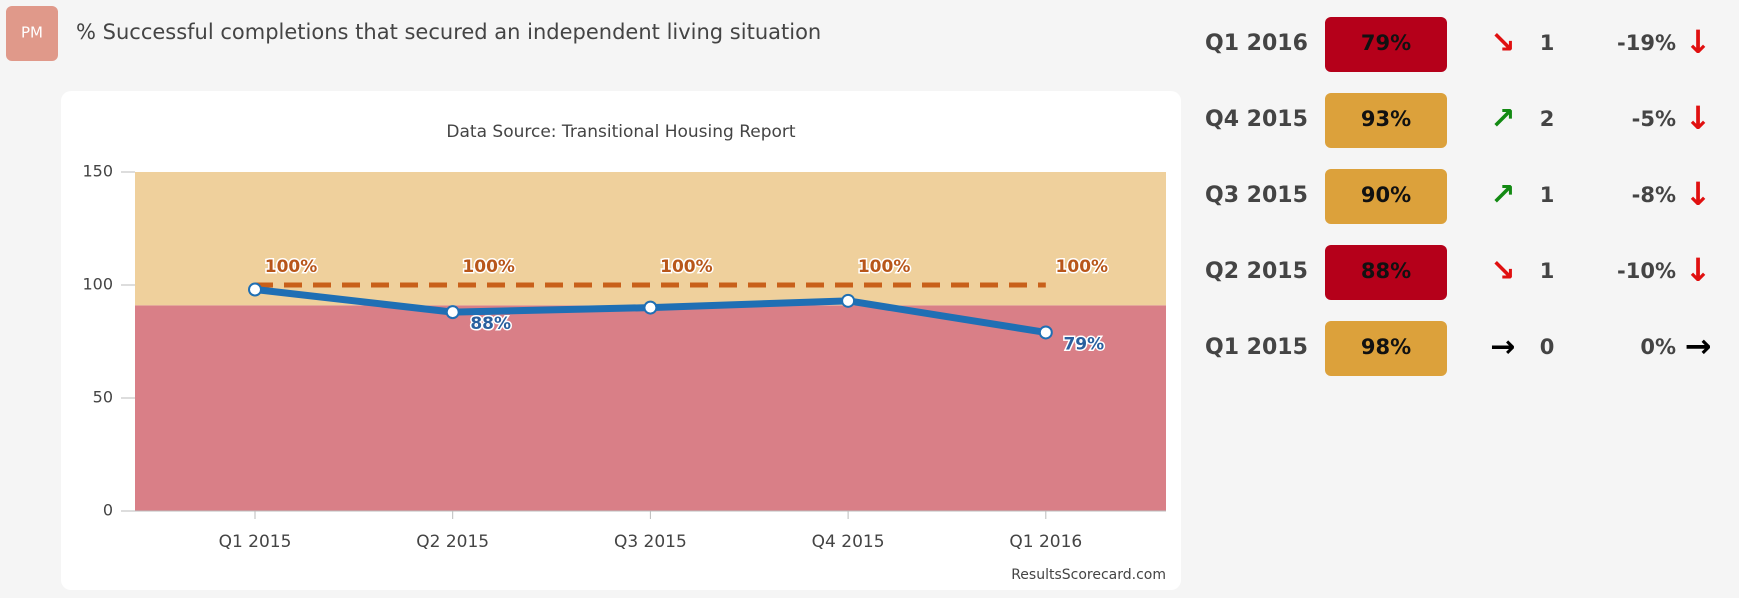  I want to click on change: 0%, so click(1658, 347).